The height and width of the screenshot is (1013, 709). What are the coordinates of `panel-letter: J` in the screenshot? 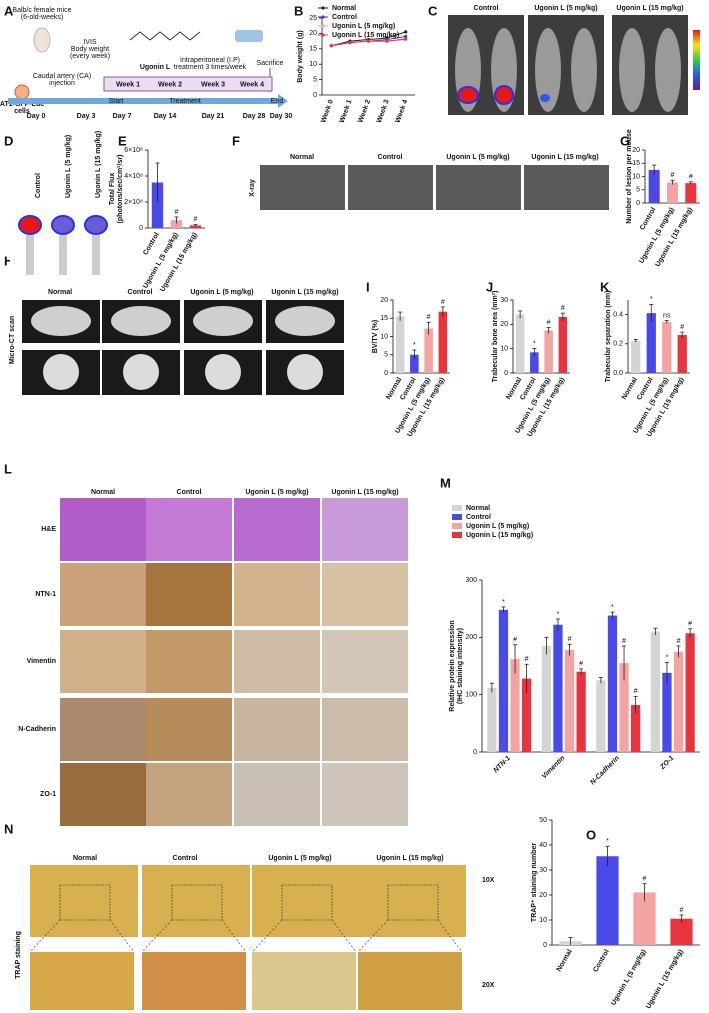 It's located at (489, 286).